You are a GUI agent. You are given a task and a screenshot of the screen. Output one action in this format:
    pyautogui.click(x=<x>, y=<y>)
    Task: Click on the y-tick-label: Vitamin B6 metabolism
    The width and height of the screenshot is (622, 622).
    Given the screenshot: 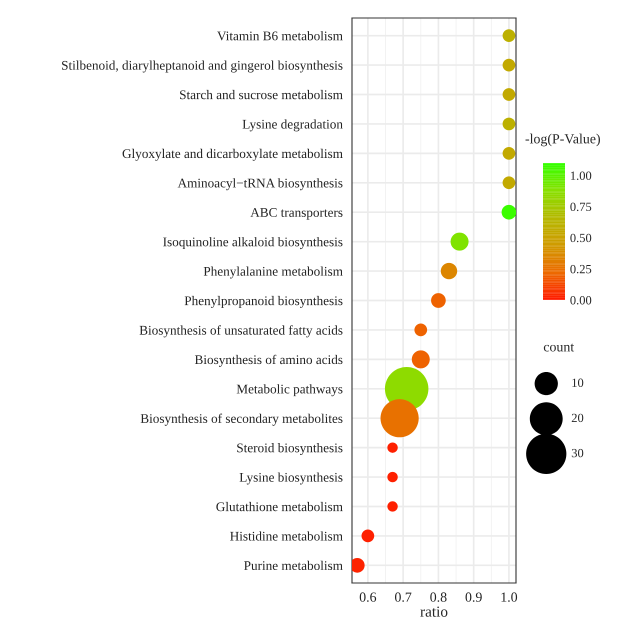 What is the action you would take?
    pyautogui.click(x=280, y=35)
    